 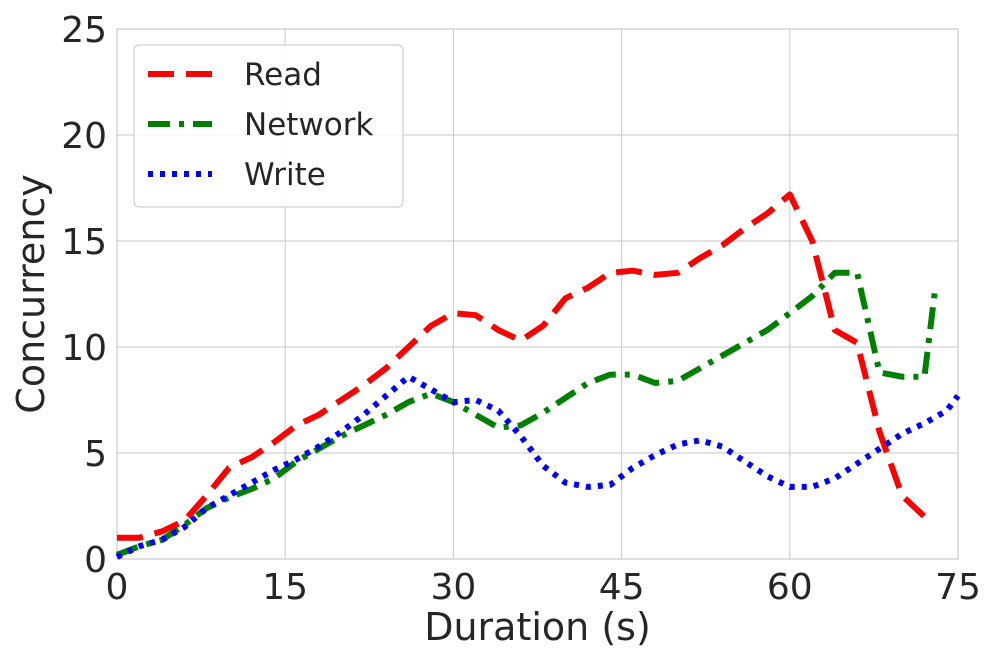 I want to click on legend: Read Network Write, so click(x=268, y=126).